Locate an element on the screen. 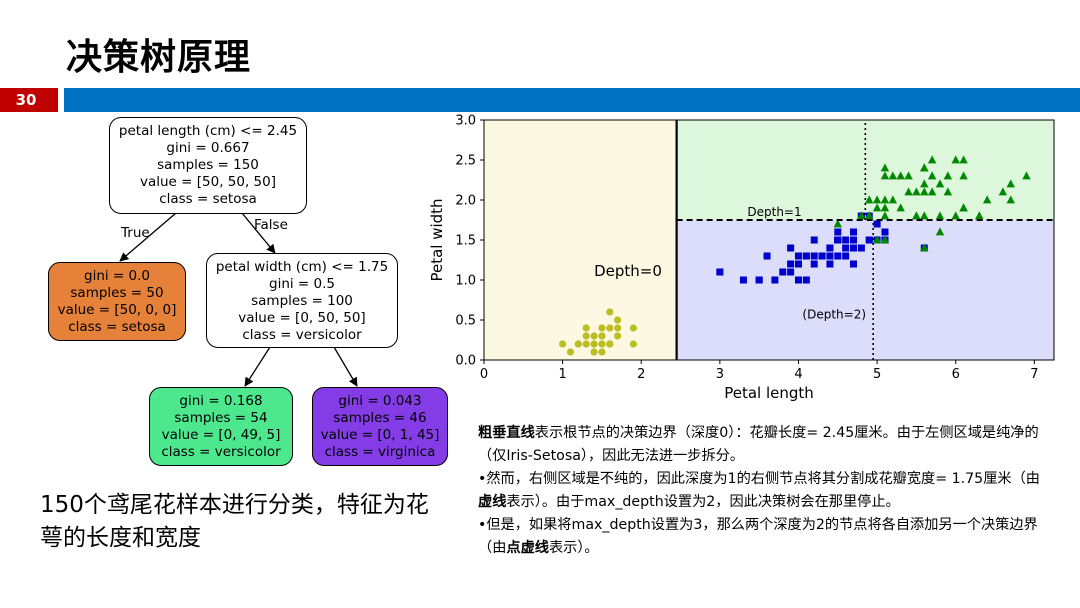 This screenshot has width=1080, height=608. node-line: value = [0, 50, 50] is located at coordinates (302, 318).